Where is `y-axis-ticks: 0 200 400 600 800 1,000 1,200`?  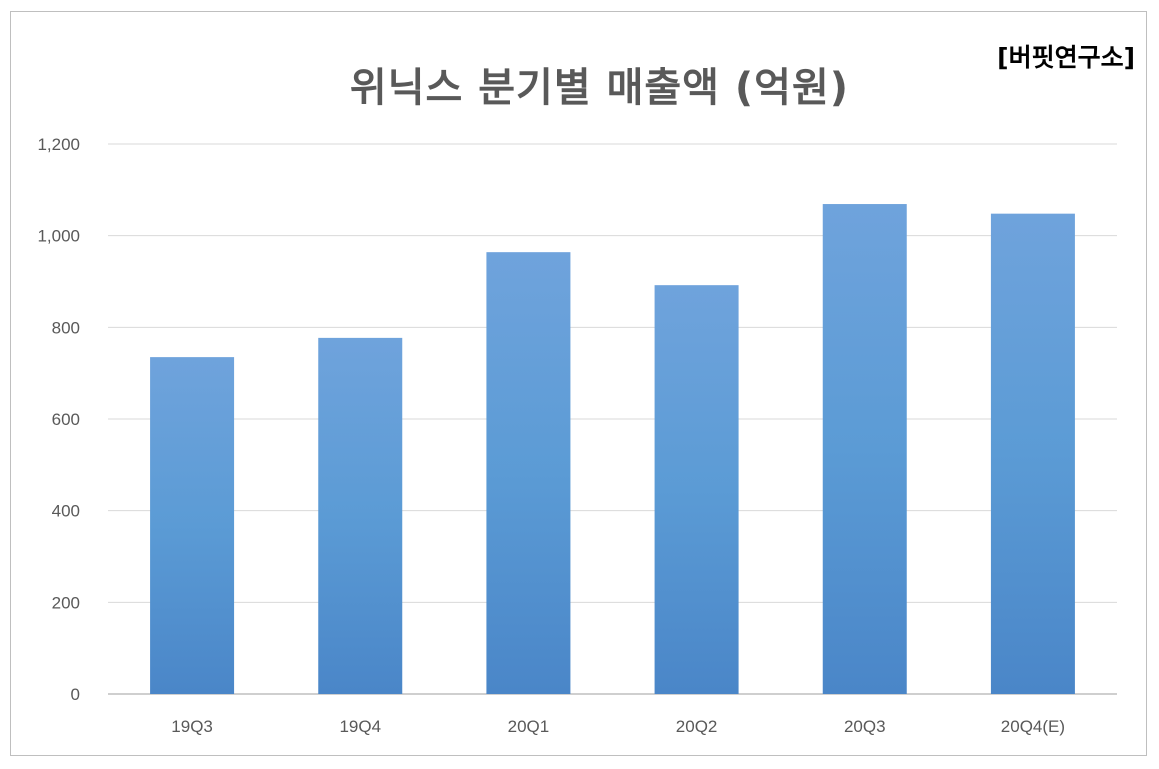
y-axis-ticks: 0 200 400 600 800 1,000 1,200 is located at coordinates (58, 419).